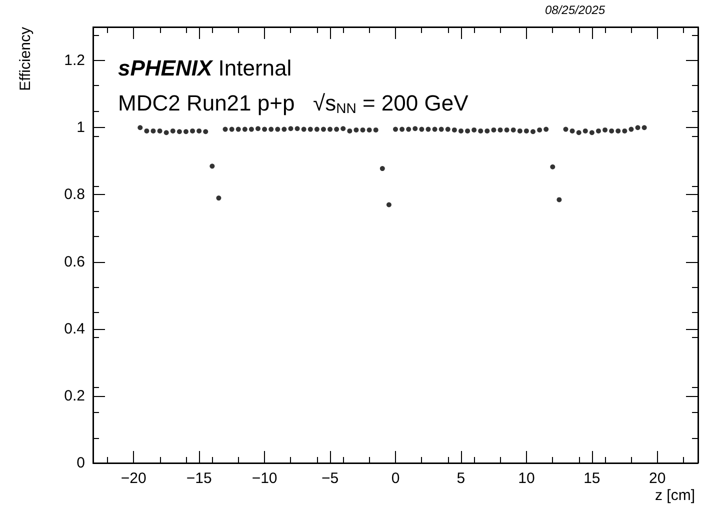 Image resolution: width=707 pixels, height=505 pixels. Describe the element at coordinates (675, 495) in the screenshot. I see `x-axis-title: z [cm]` at that location.